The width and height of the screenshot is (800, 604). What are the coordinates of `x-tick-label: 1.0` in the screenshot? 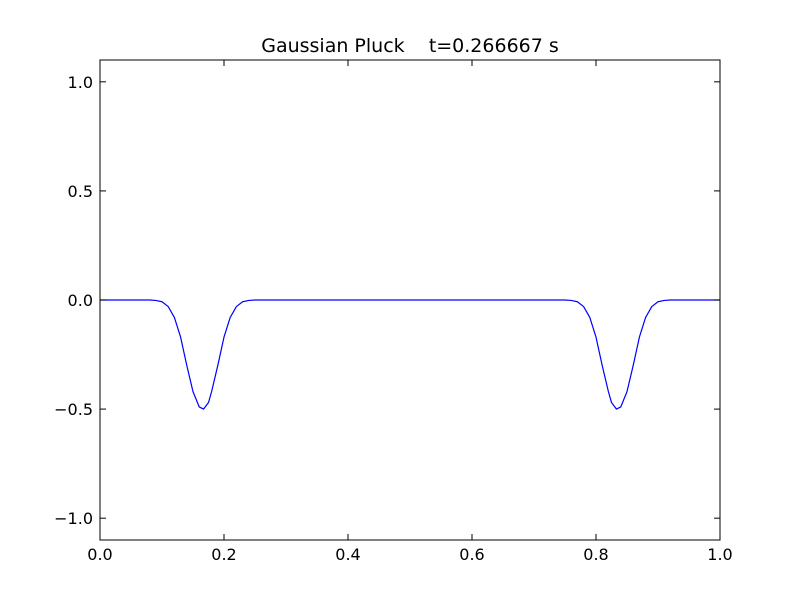 It's located at (719, 554).